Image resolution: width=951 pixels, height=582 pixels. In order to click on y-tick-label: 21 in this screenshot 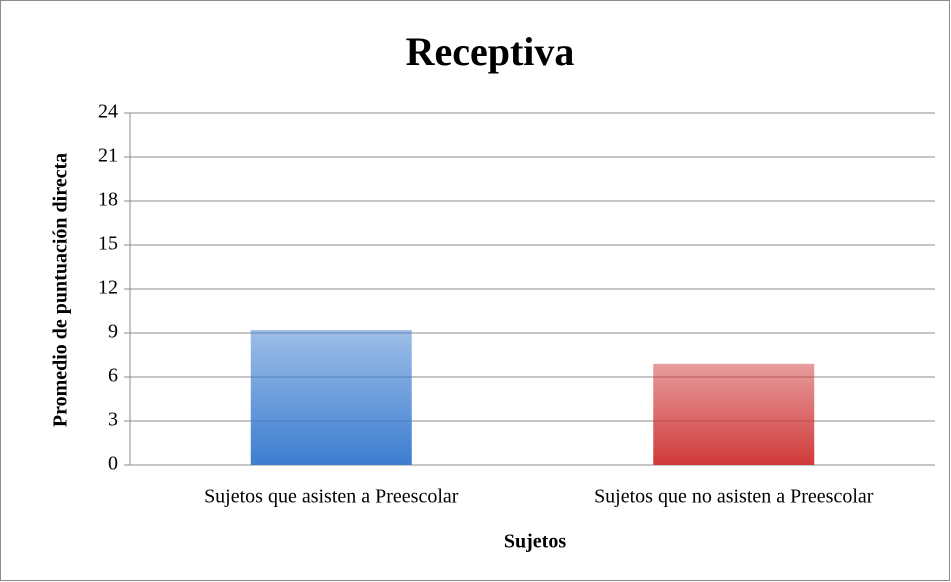, I will do `click(108, 156)`.